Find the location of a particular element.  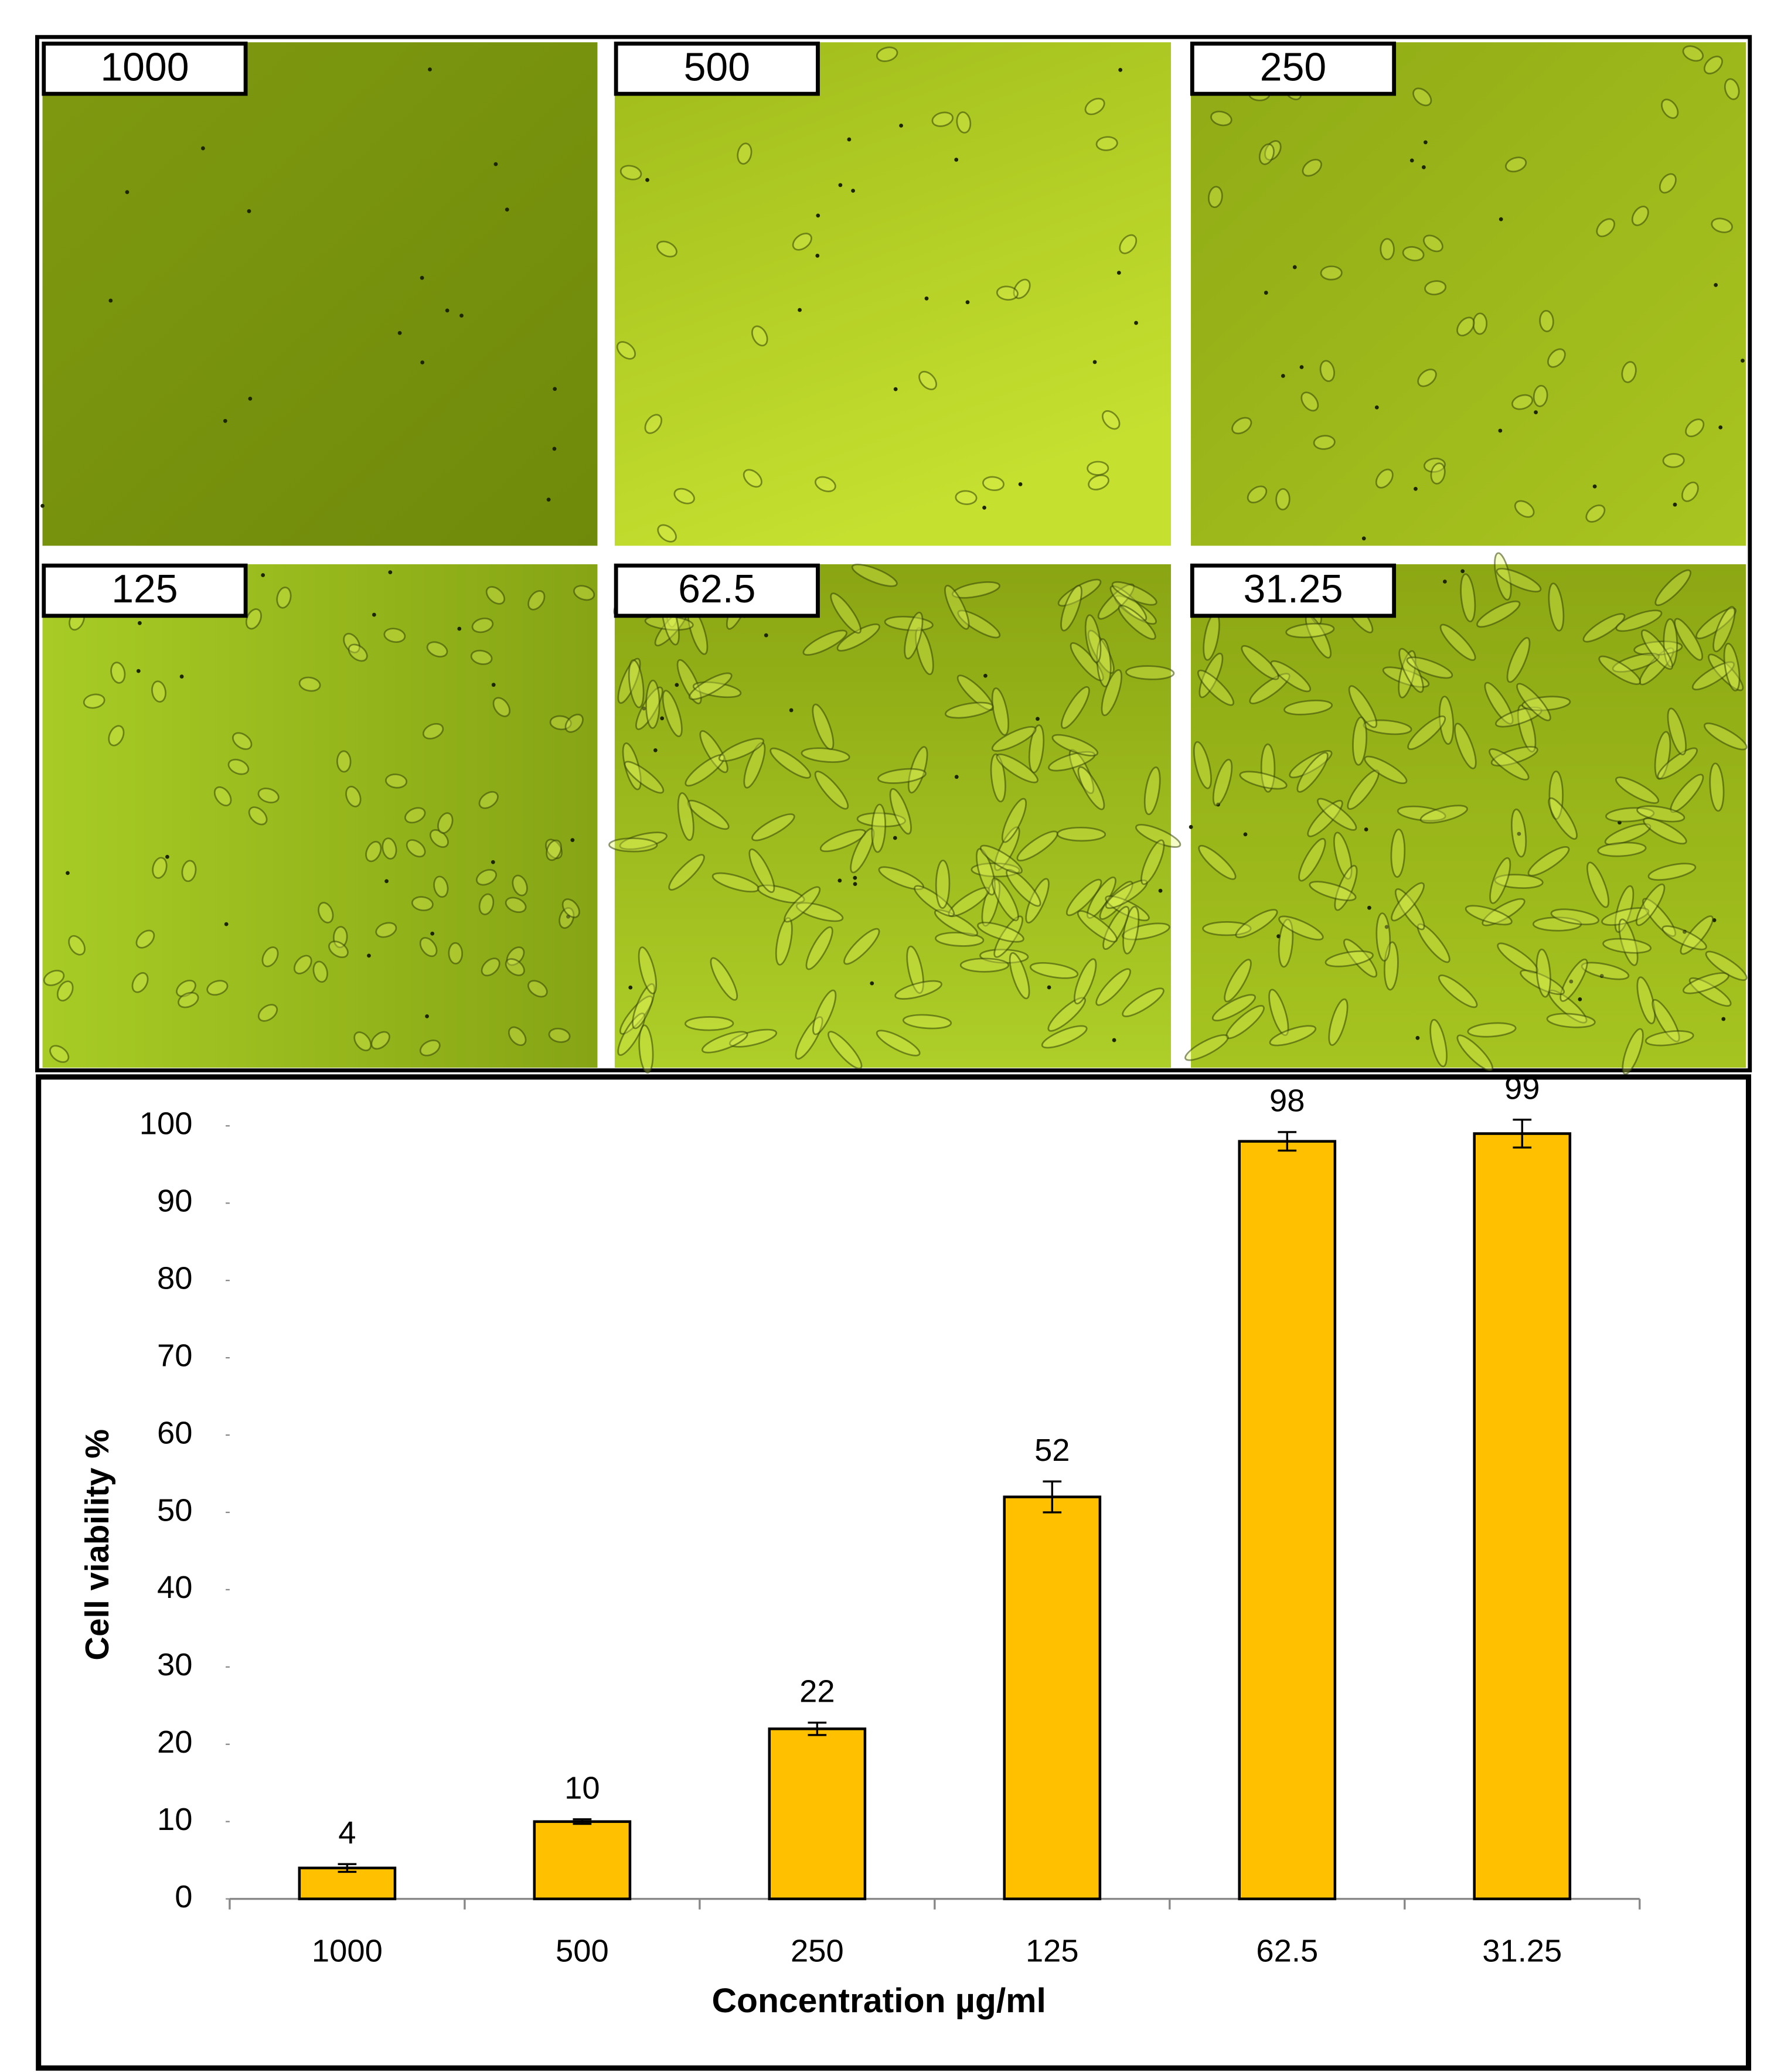

data-label: 99 is located at coordinates (1522, 1088).